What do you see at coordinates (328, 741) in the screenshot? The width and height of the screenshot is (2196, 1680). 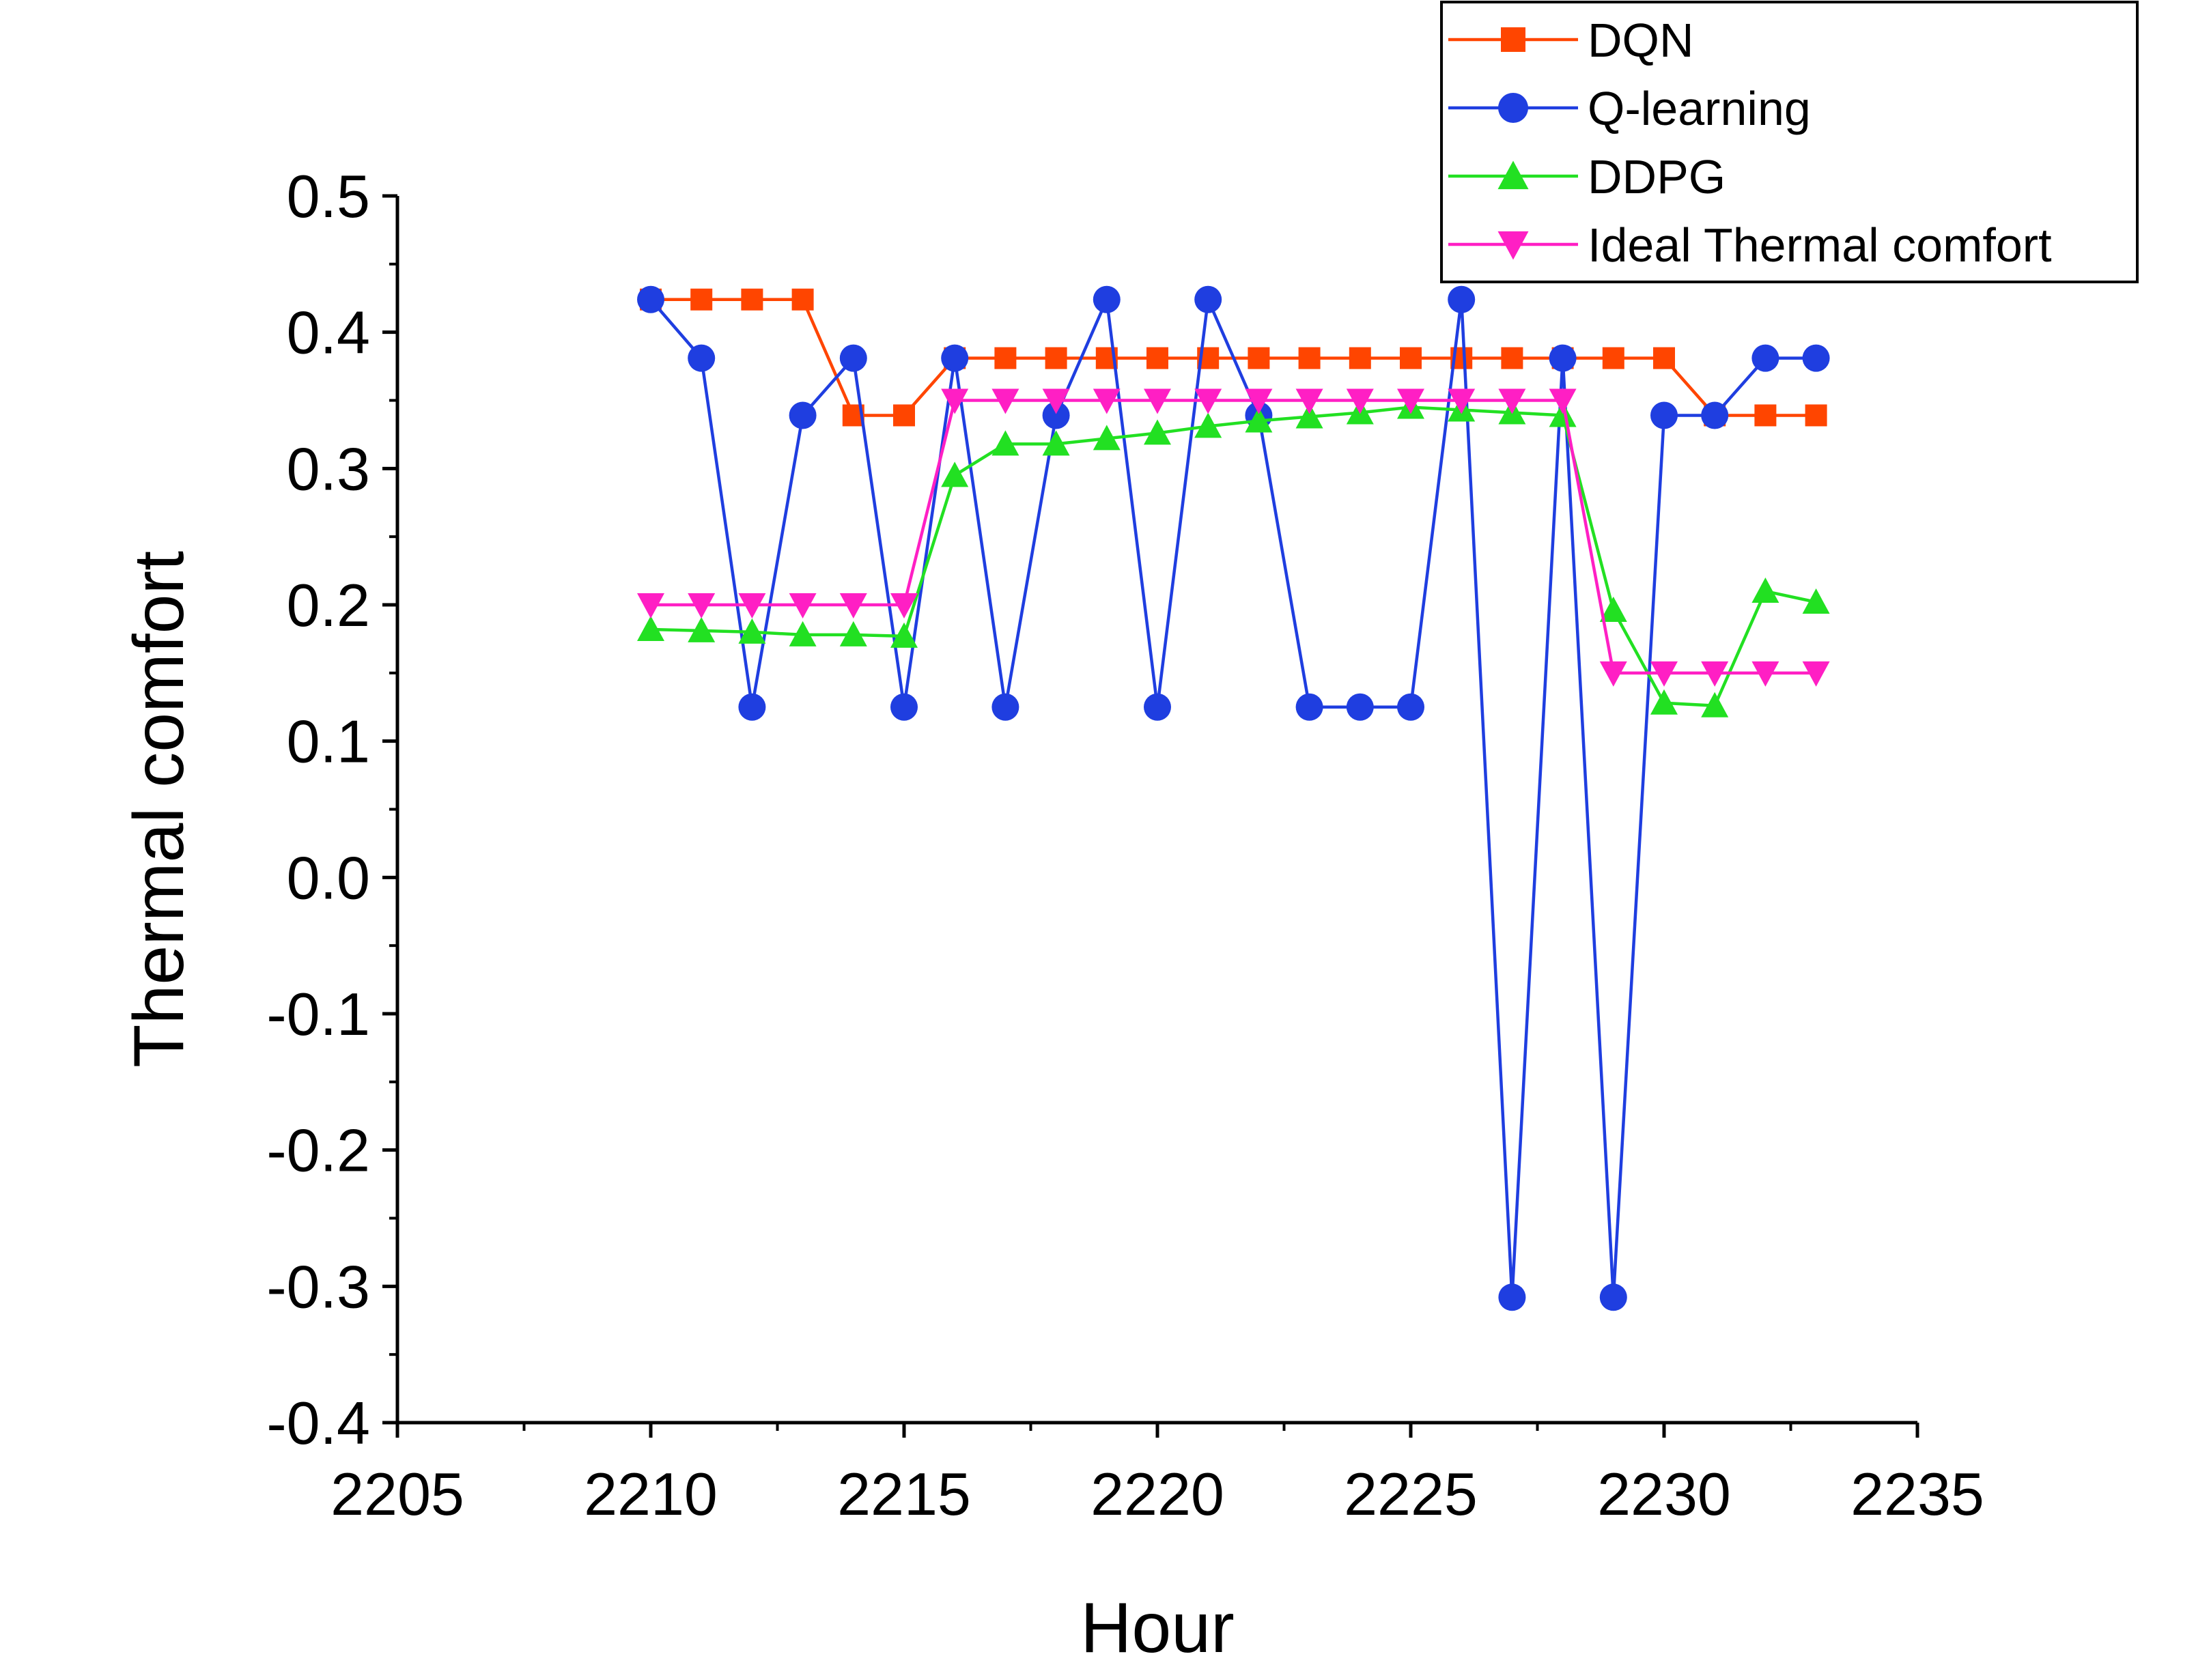 I see `y-tick-label: 0.1` at bounding box center [328, 741].